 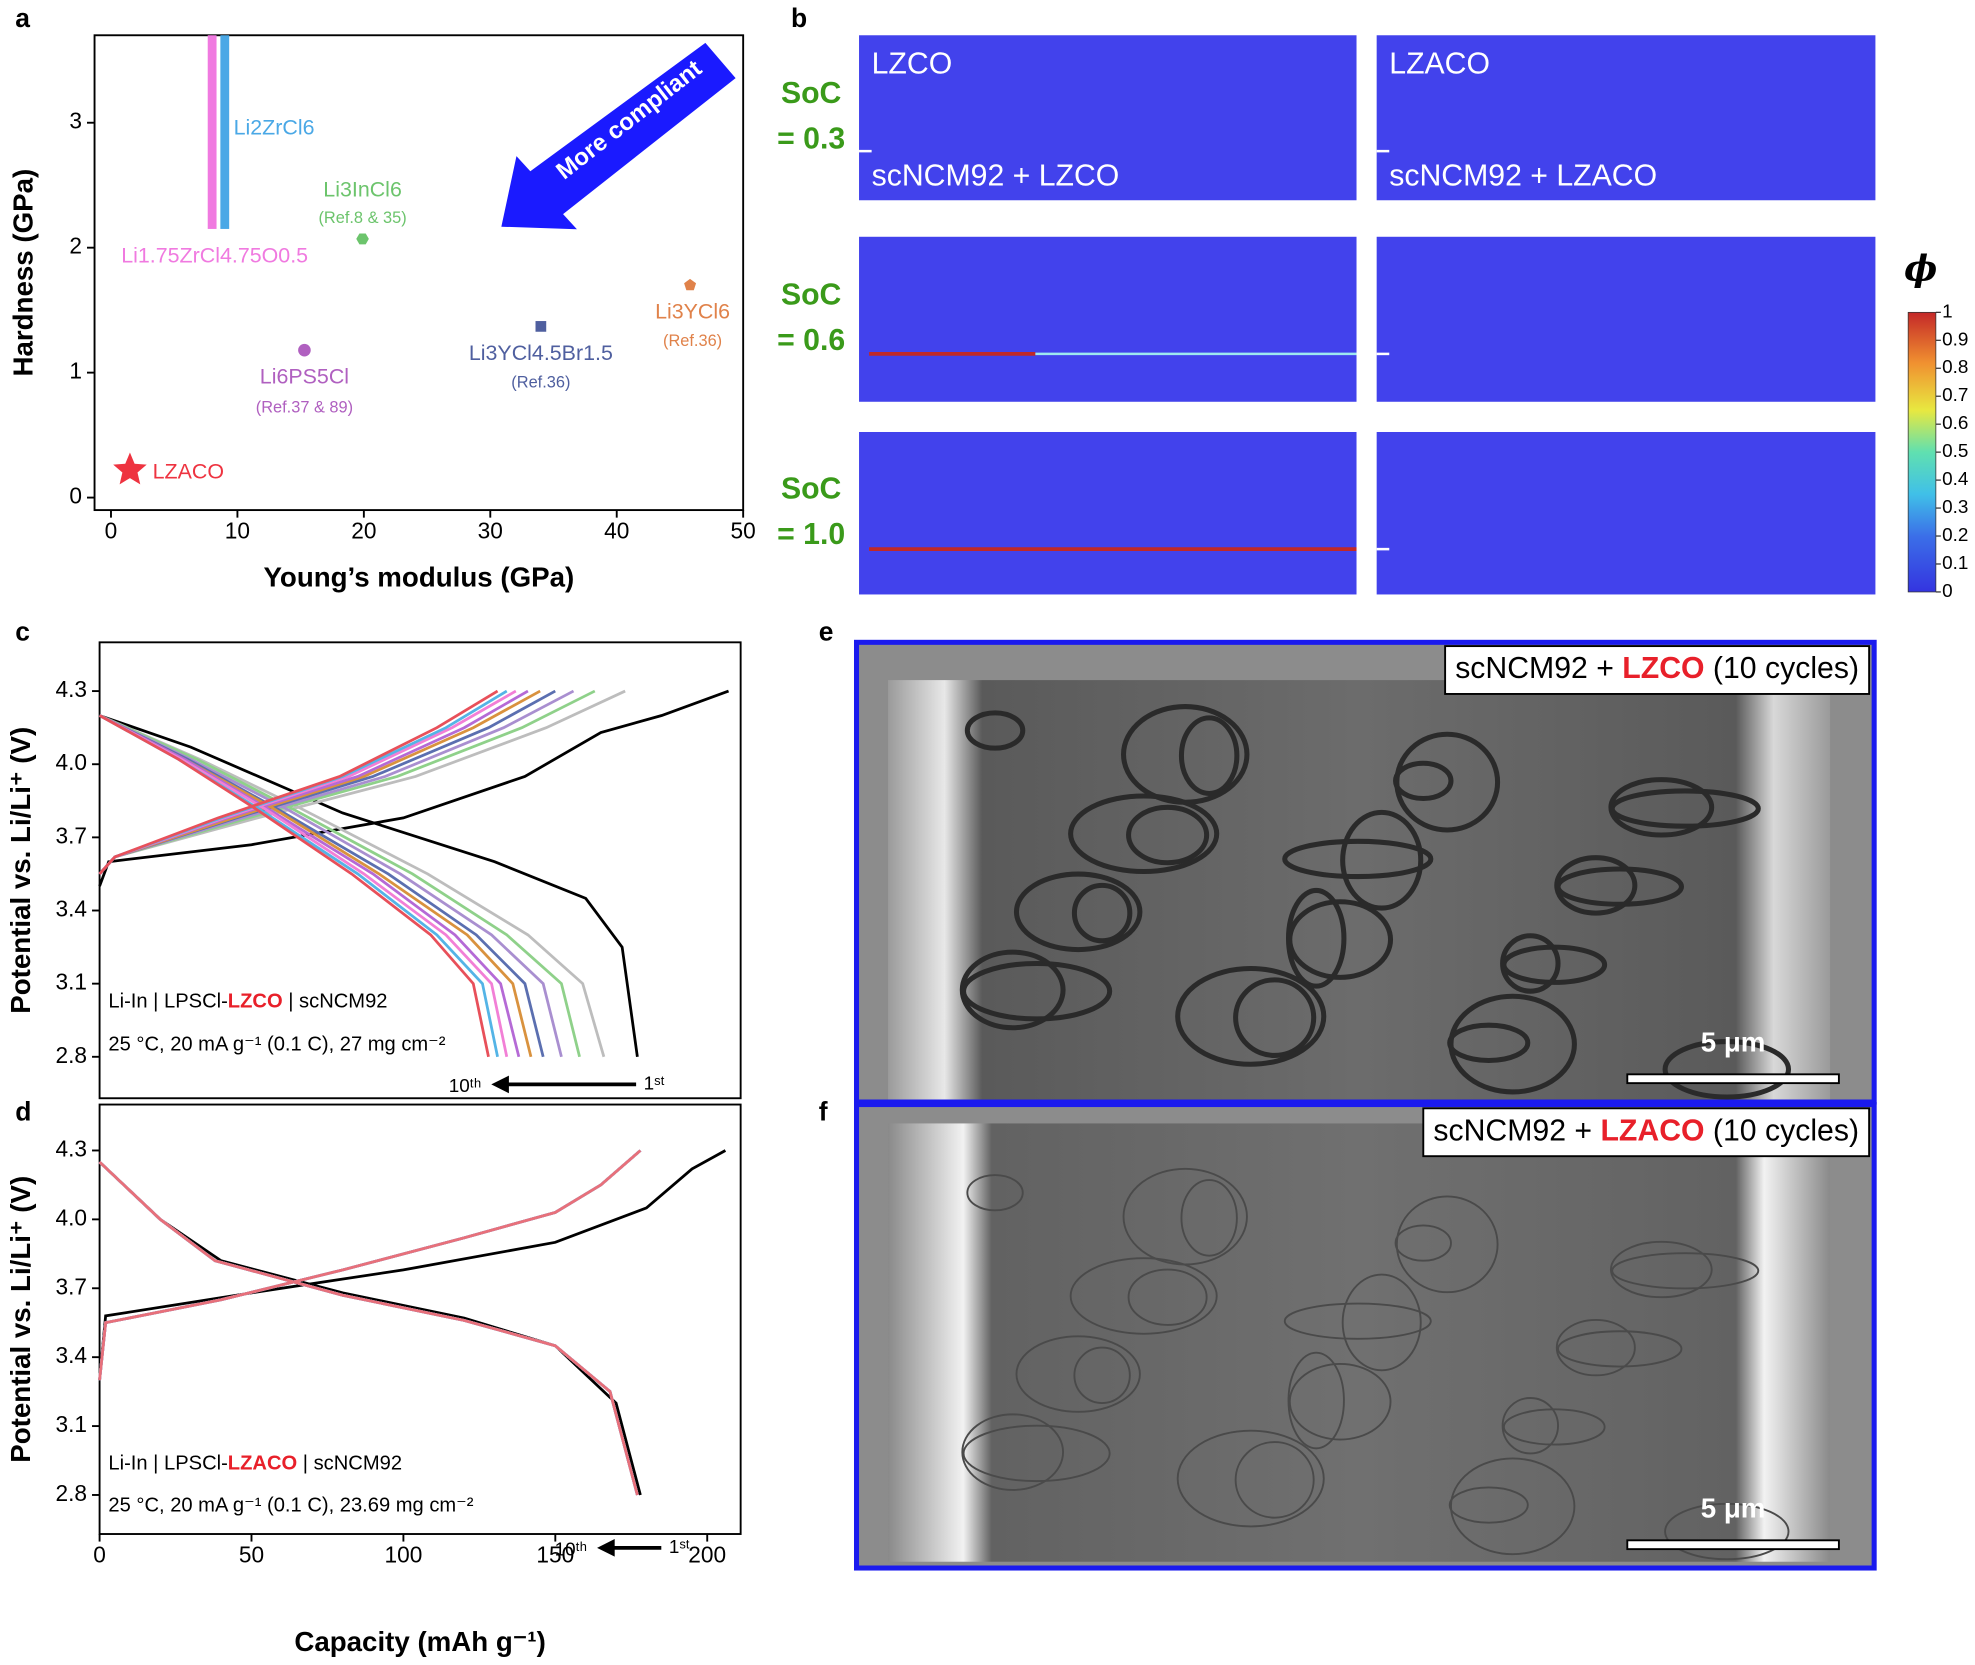 I want to click on column-title: LZCO, so click(x=912, y=63).